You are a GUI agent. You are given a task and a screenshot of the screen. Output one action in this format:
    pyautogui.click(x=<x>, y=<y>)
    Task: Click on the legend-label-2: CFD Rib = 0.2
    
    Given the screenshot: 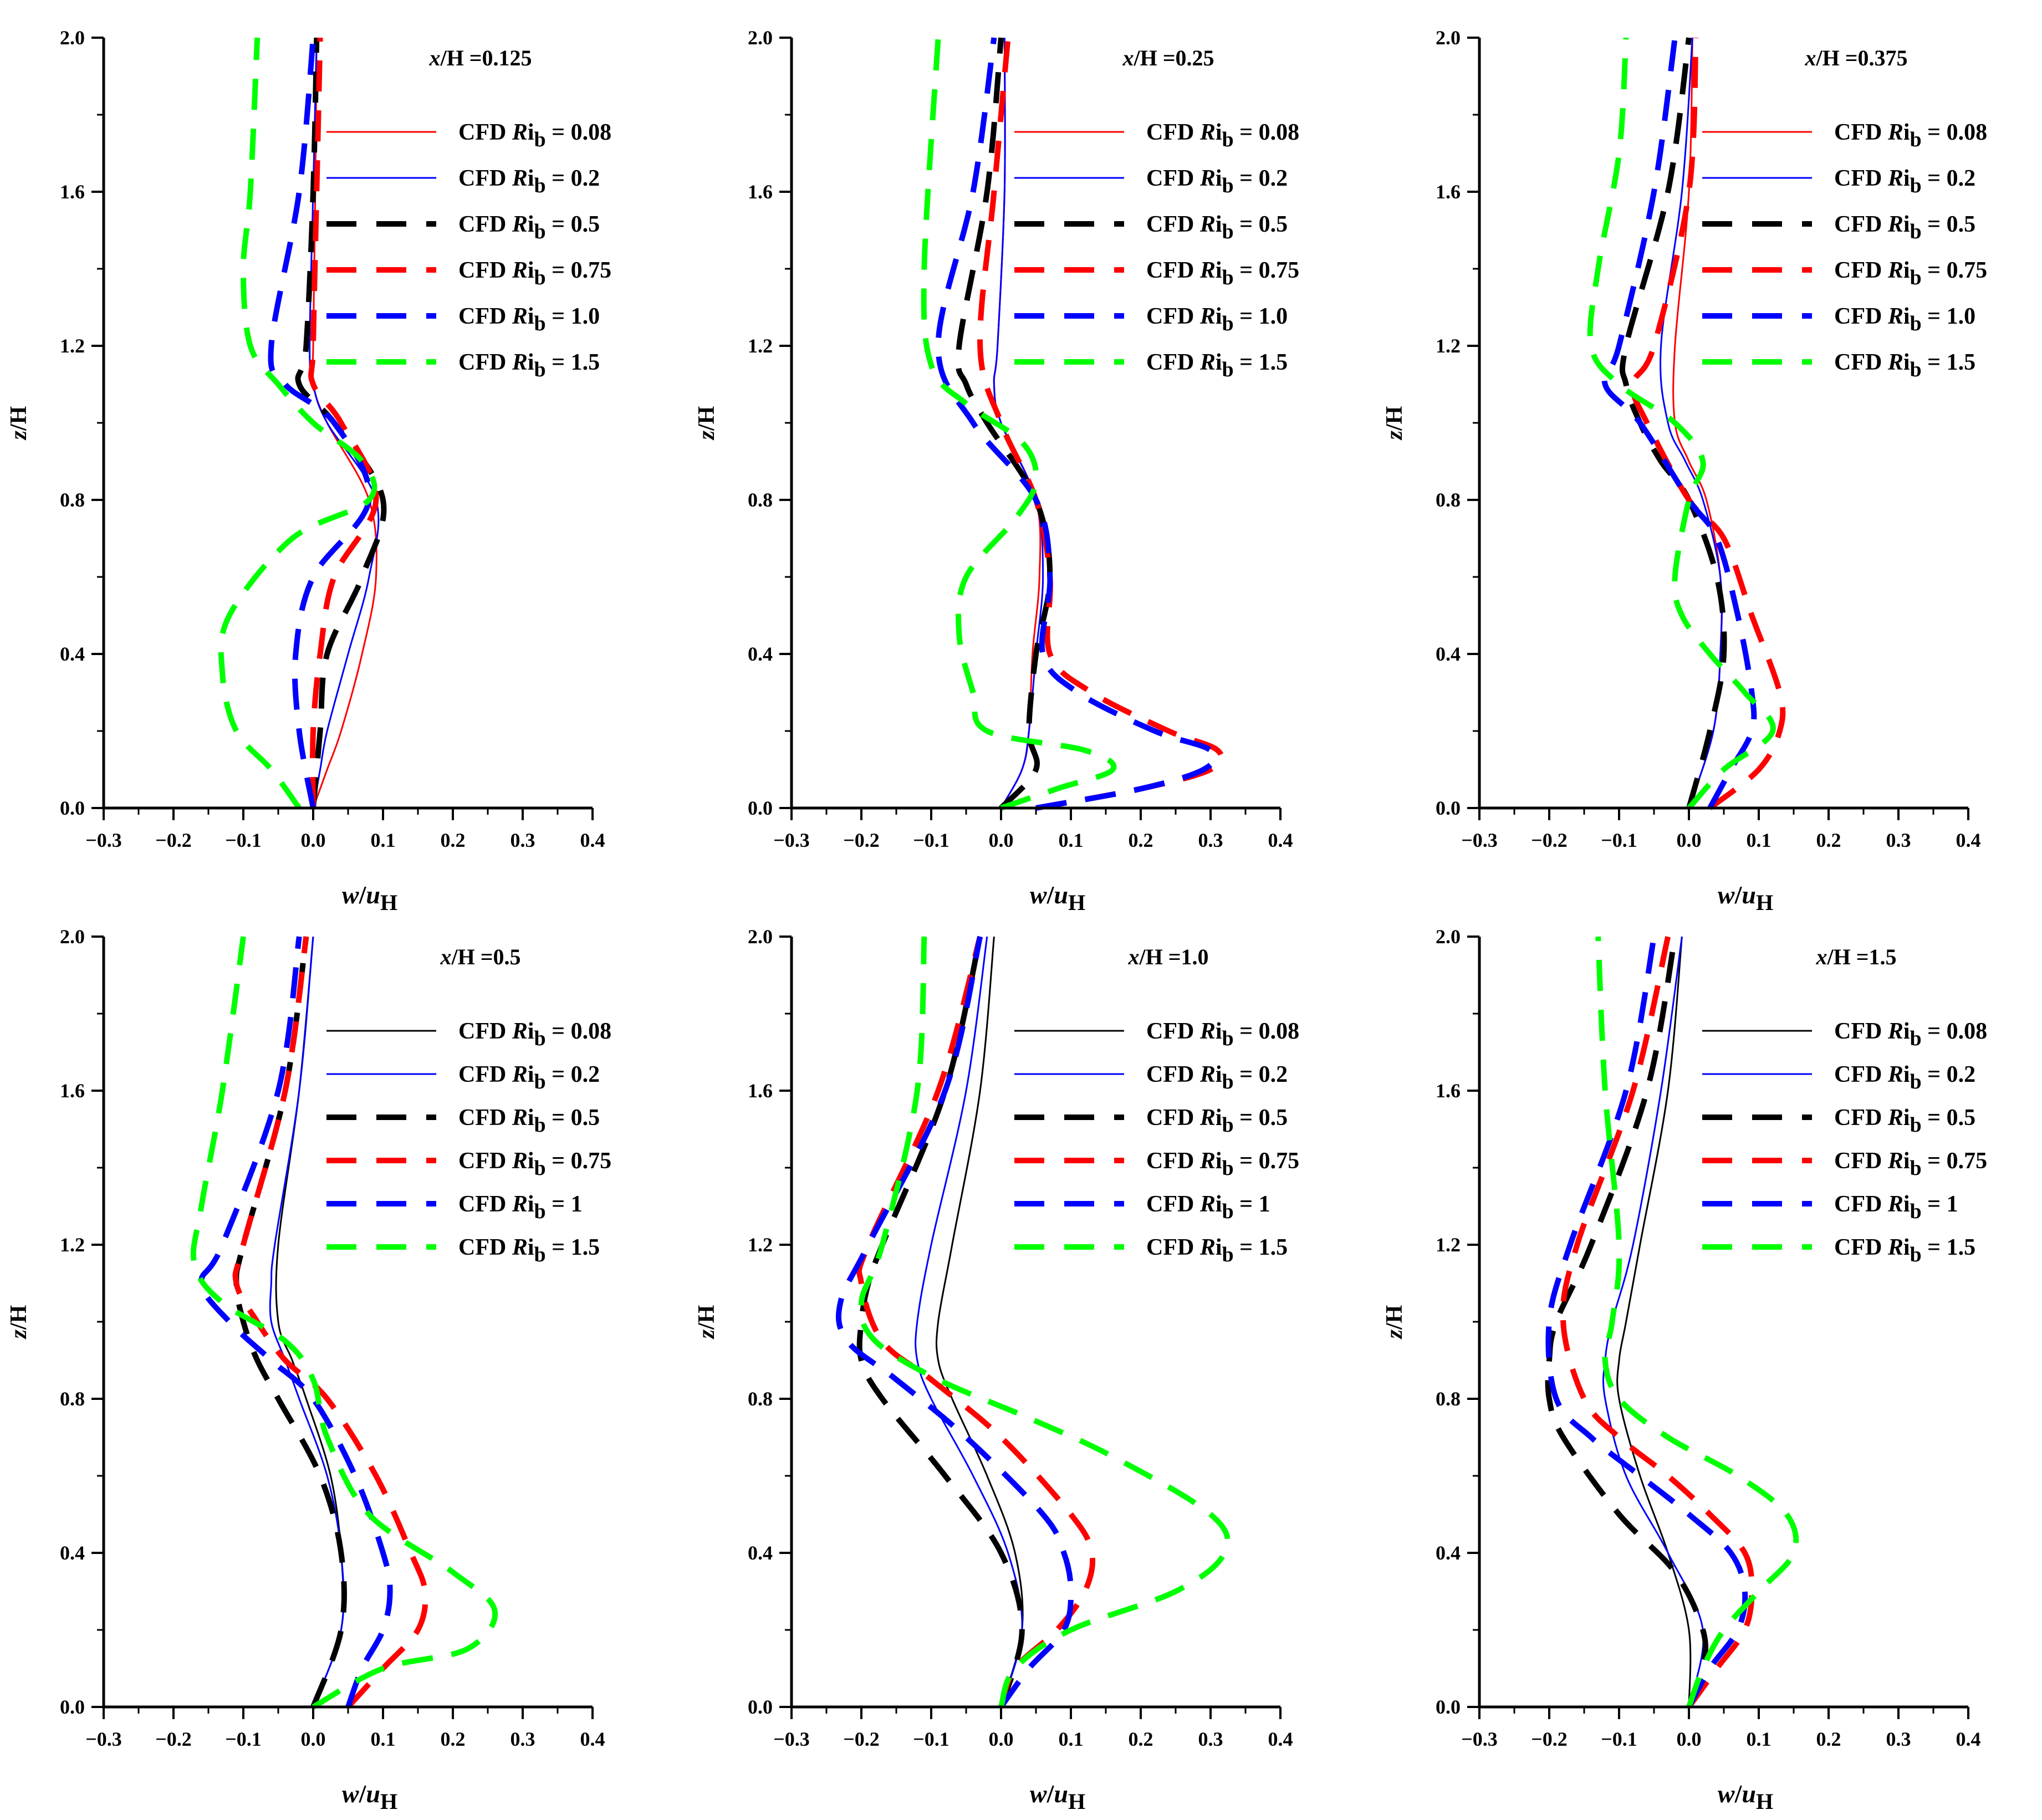 What is the action you would take?
    pyautogui.click(x=1905, y=182)
    